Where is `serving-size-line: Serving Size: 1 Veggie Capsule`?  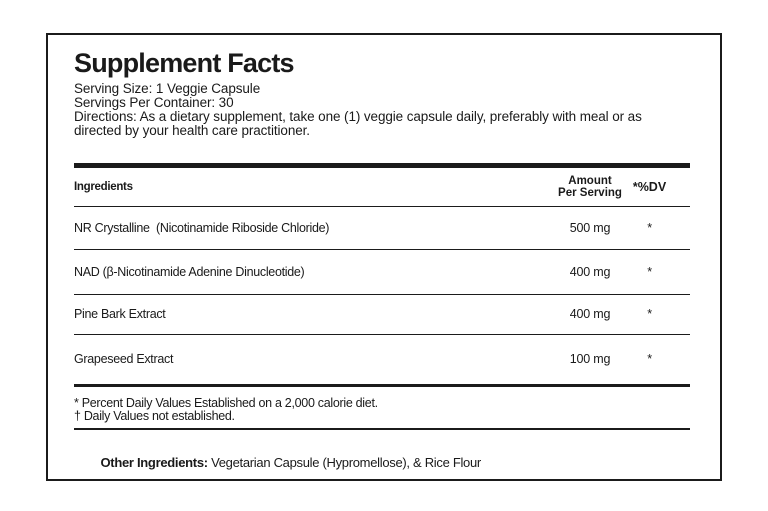 serving-size-line: Serving Size: 1 Veggie Capsule is located at coordinates (167, 88).